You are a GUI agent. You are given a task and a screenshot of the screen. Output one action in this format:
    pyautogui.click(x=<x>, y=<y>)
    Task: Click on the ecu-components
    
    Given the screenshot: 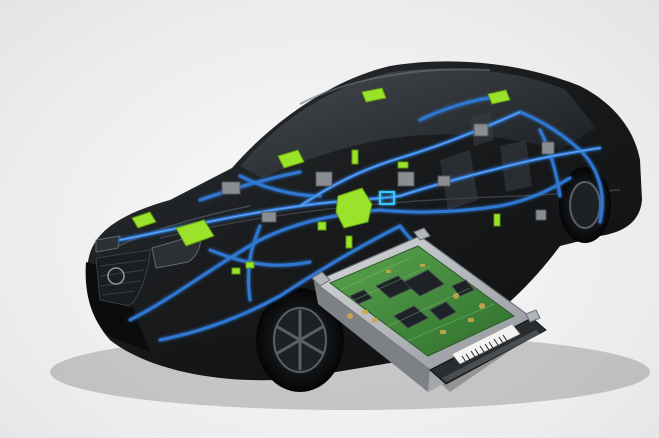 What is the action you would take?
    pyautogui.click(x=416, y=299)
    